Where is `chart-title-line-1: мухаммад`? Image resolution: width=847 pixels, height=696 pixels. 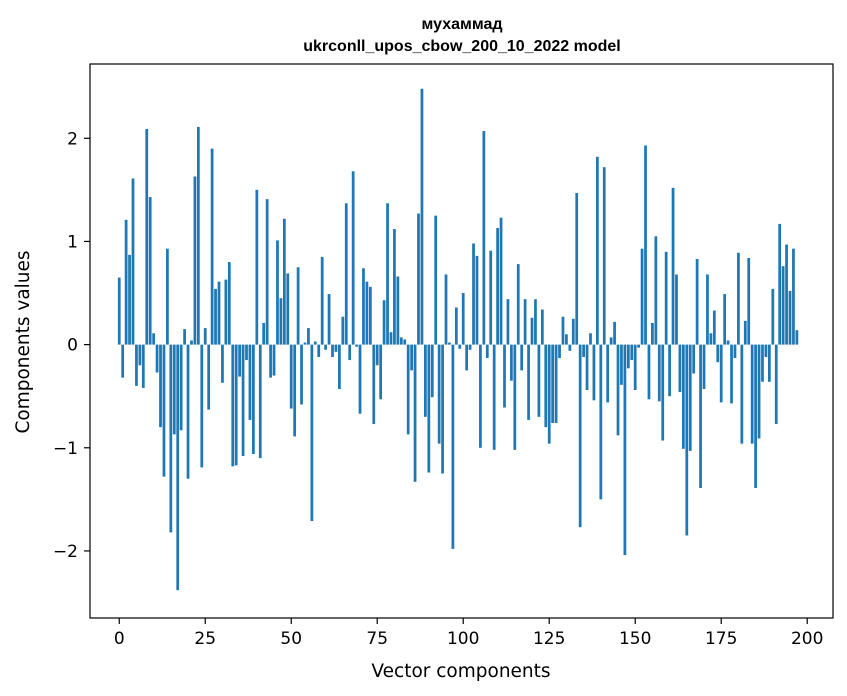 chart-title-line-1: мухаммад is located at coordinates (461, 24).